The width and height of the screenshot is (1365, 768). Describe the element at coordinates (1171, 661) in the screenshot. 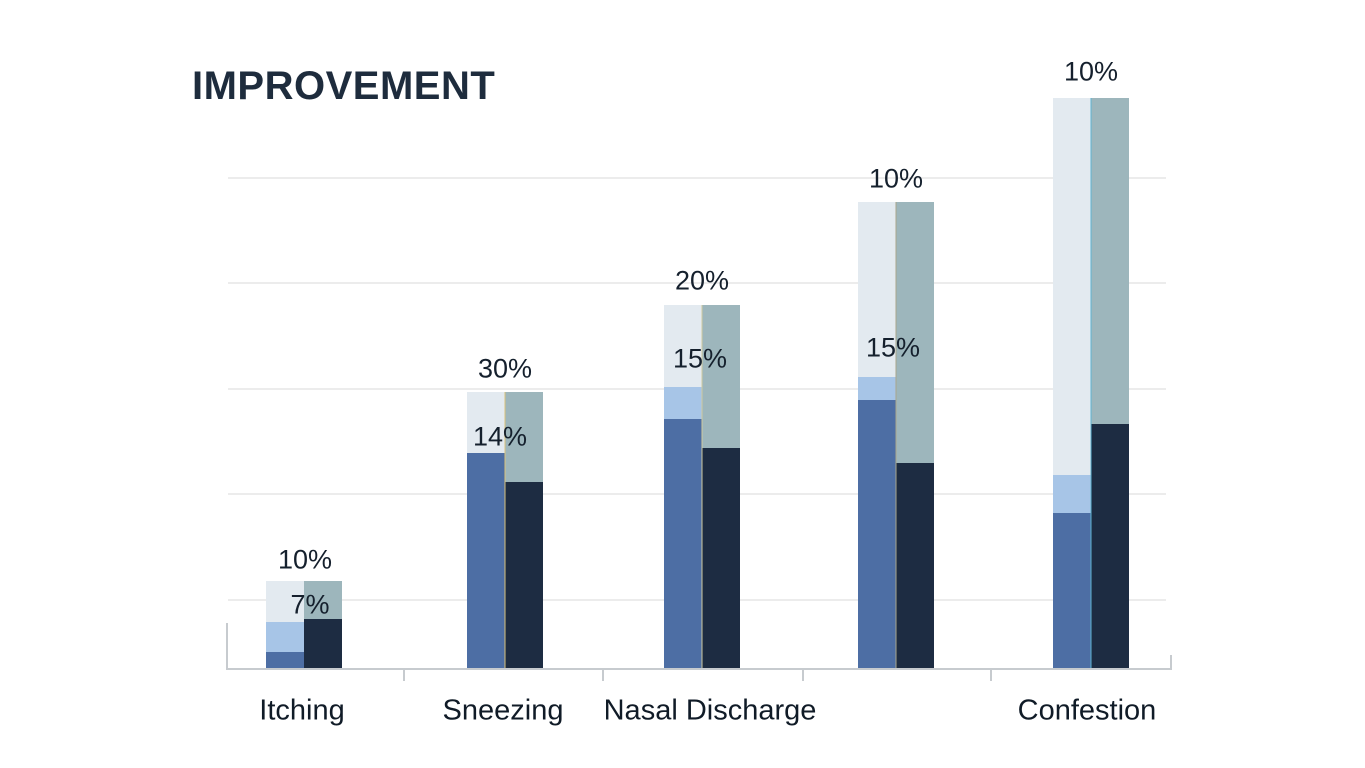

I see `axis-right-stub` at that location.